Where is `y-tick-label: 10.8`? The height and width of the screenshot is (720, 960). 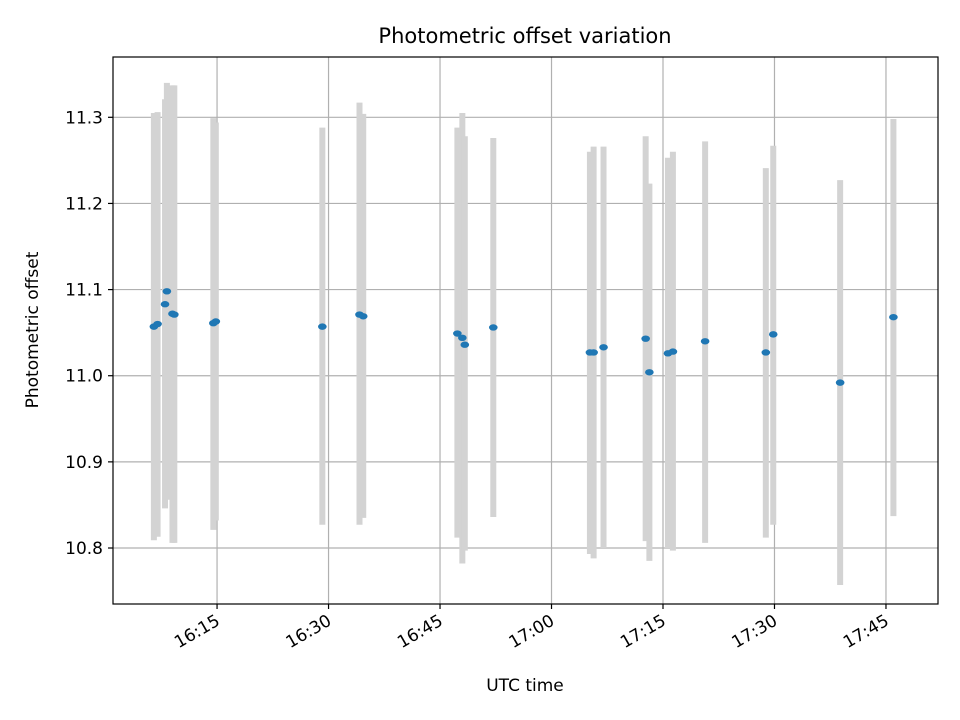 y-tick-label: 10.8 is located at coordinates (84, 549).